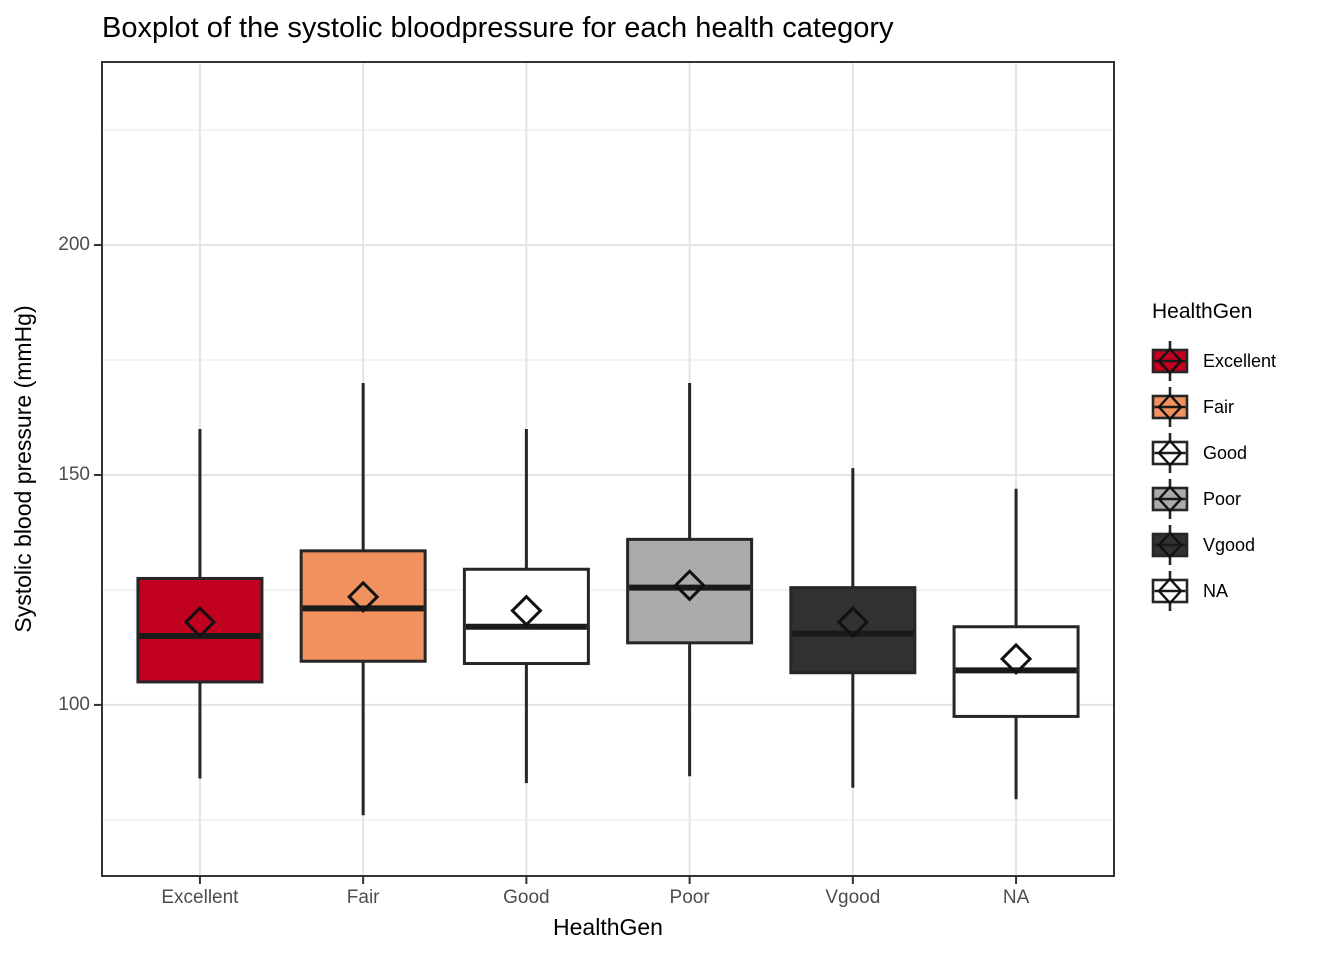 The width and height of the screenshot is (1344, 960). What do you see at coordinates (74, 704) in the screenshot?
I see `y-tick-label: 100` at bounding box center [74, 704].